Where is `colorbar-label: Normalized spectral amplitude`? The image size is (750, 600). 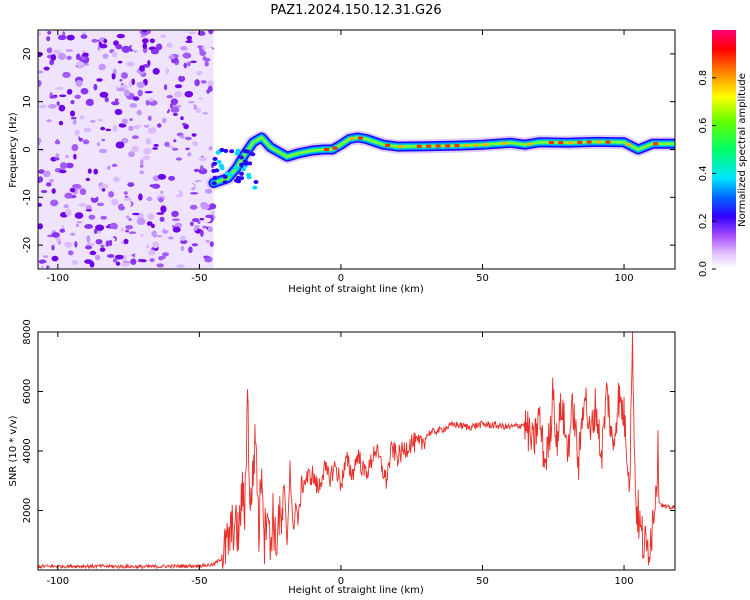
colorbar-label: Normalized spectral amplitude is located at coordinates (742, 150).